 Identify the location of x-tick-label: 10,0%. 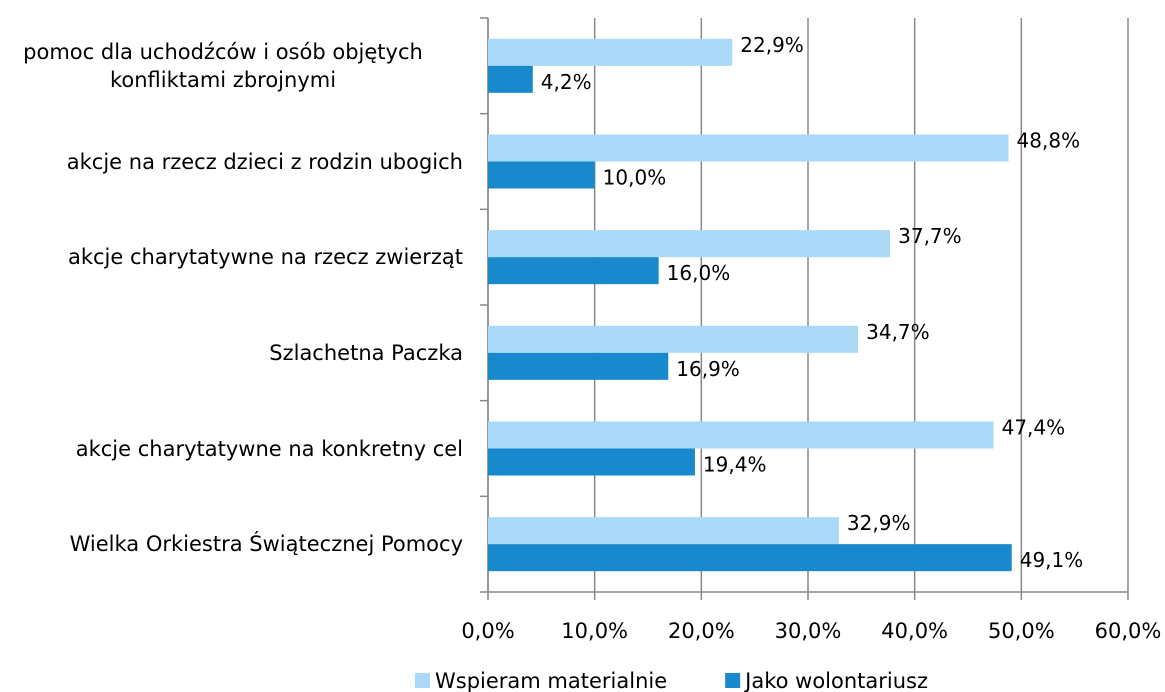
(594, 631).